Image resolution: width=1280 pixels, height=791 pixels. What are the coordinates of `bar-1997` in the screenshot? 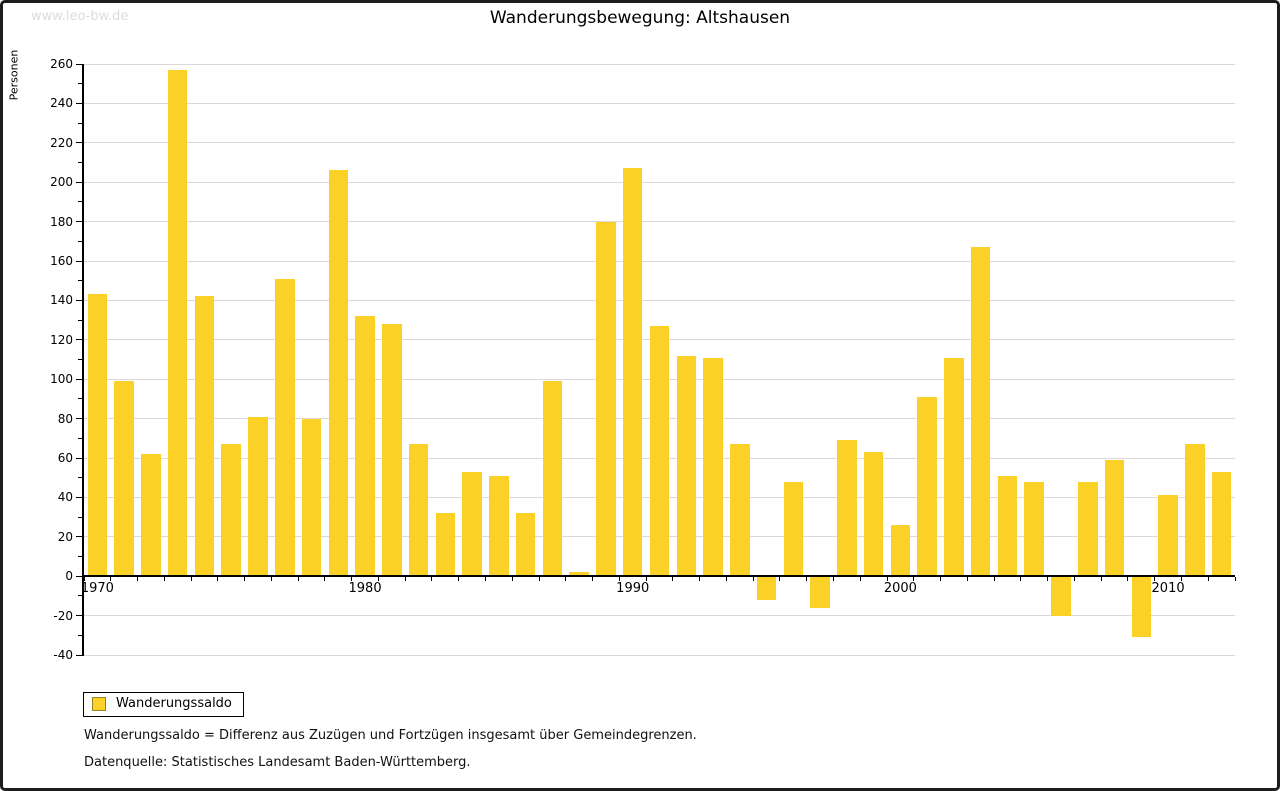 It's located at (820, 592).